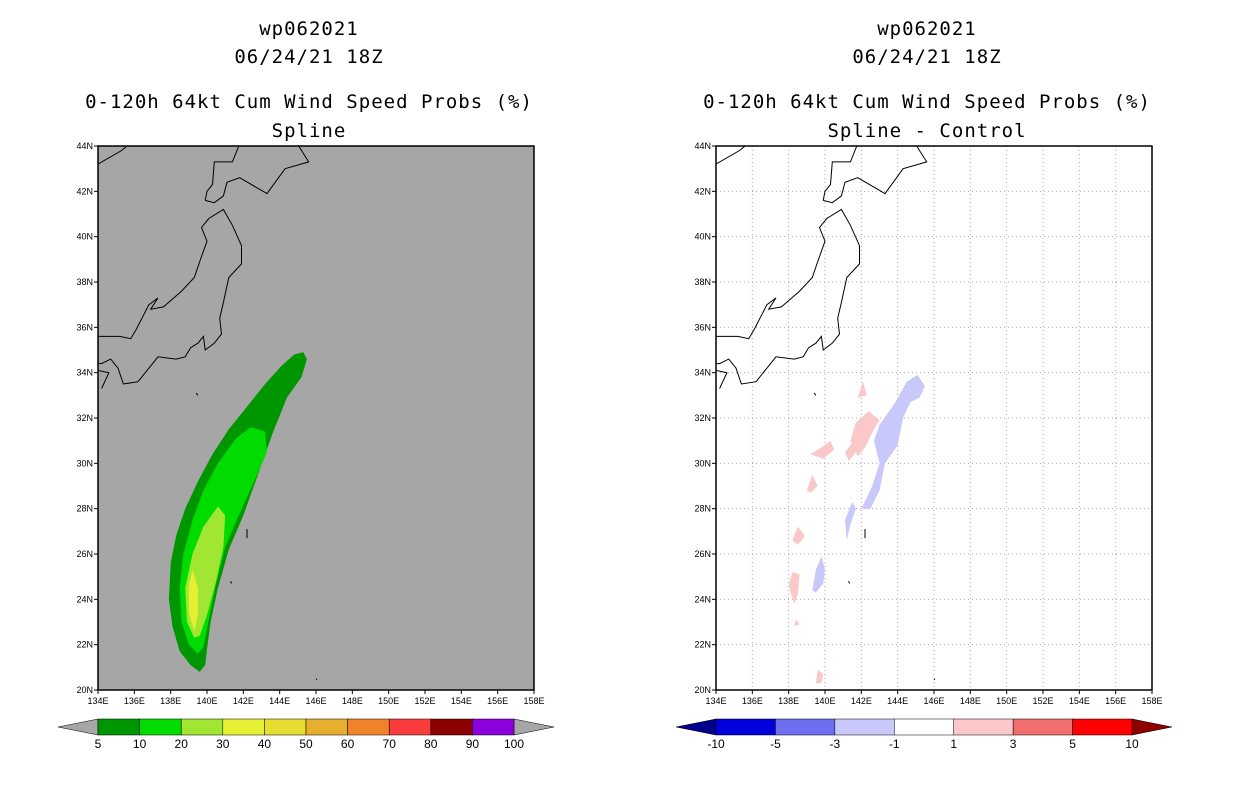 The image size is (1236, 800). I want to click on x-tick-label: 150E, so click(1006, 701).